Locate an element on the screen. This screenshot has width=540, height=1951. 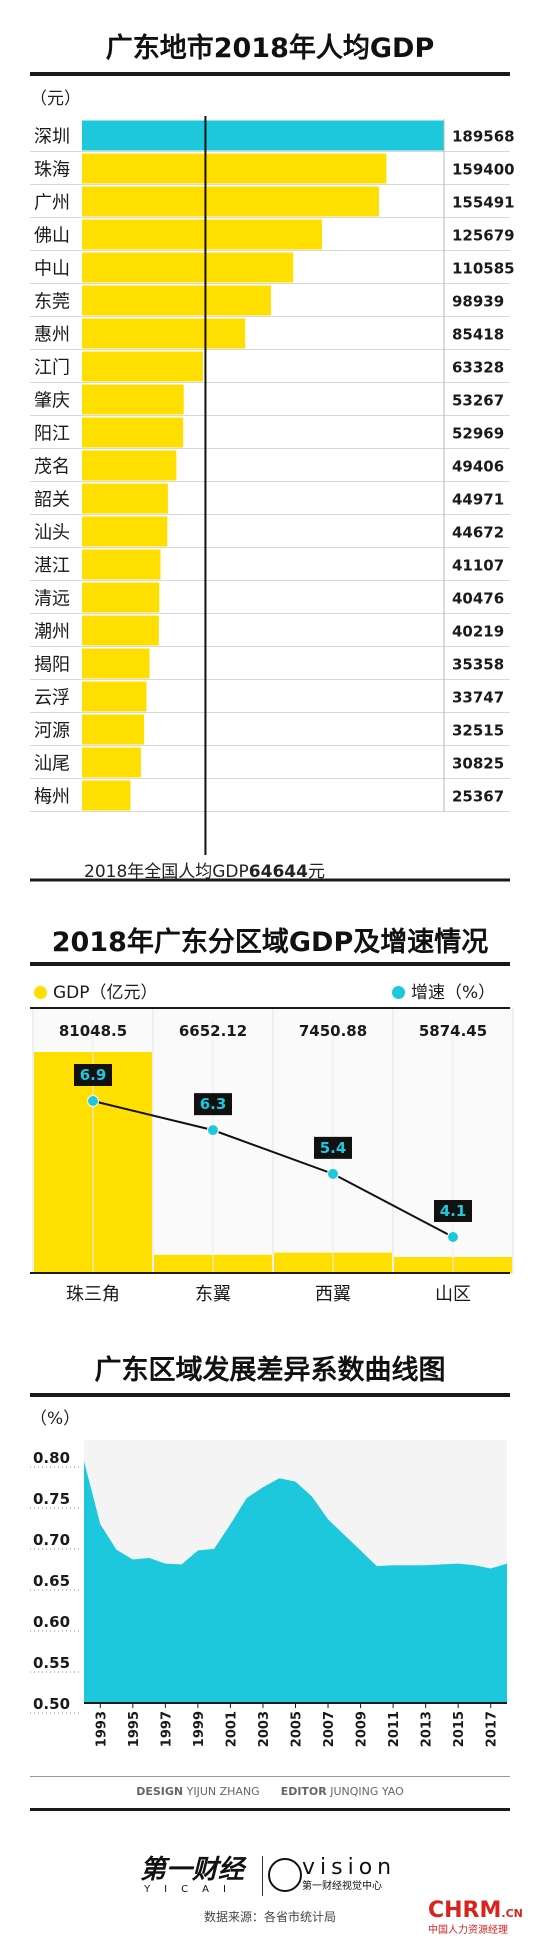
chart3-unit: （%） is located at coordinates (55, 1419).